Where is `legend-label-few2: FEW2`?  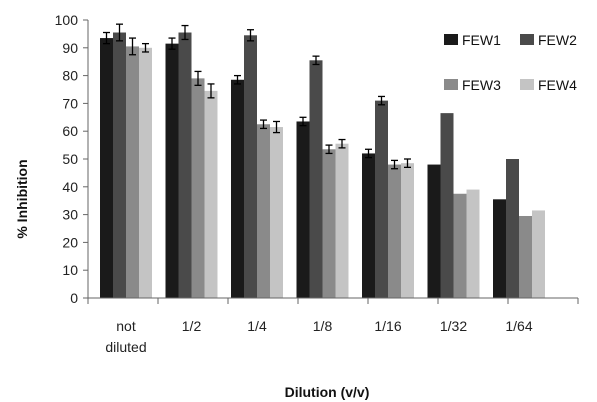
legend-label-few2: FEW2 is located at coordinates (557, 40).